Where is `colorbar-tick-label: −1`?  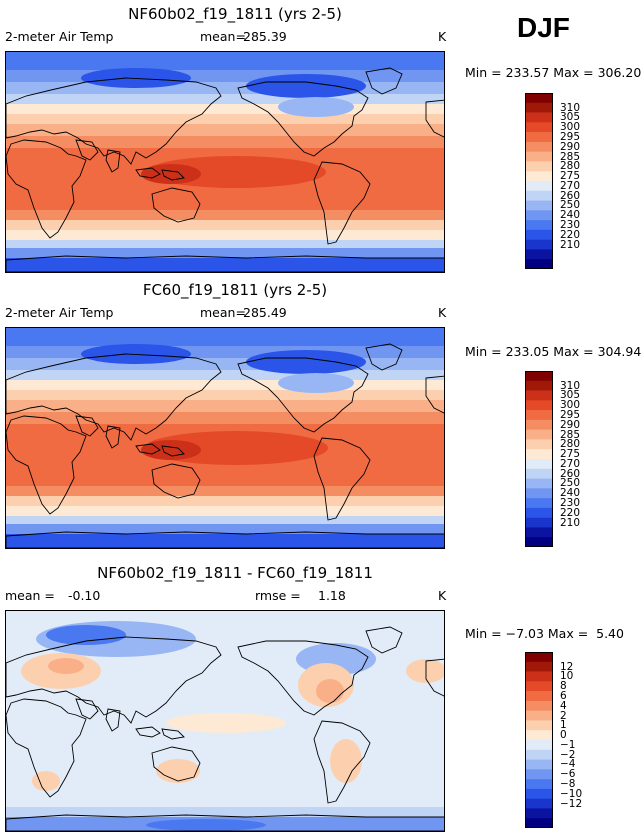 colorbar-tick-label: −1 is located at coordinates (568, 744).